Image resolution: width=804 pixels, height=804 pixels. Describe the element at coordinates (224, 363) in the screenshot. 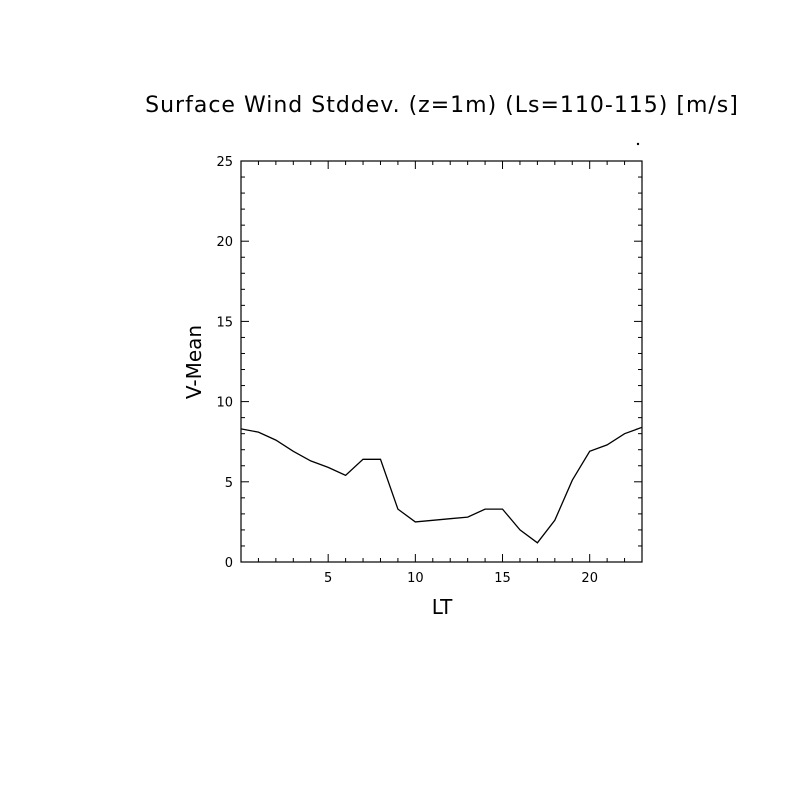

I see `y-axis-tick-labels: 0 5 10 15 20 25` at that location.